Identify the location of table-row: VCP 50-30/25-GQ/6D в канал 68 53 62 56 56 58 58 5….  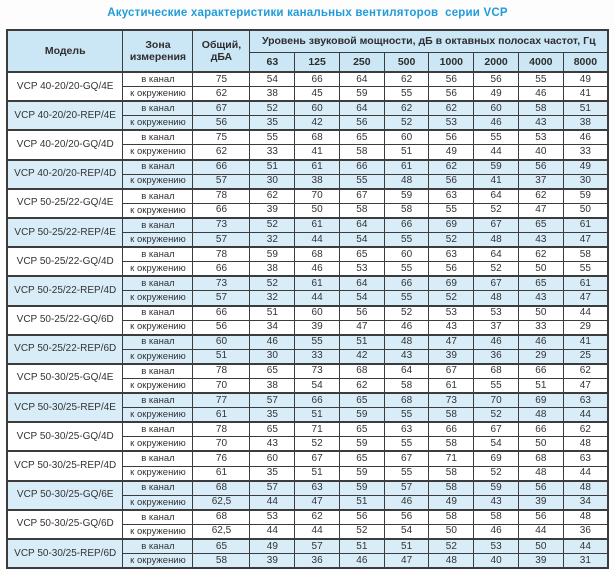
(307, 524).